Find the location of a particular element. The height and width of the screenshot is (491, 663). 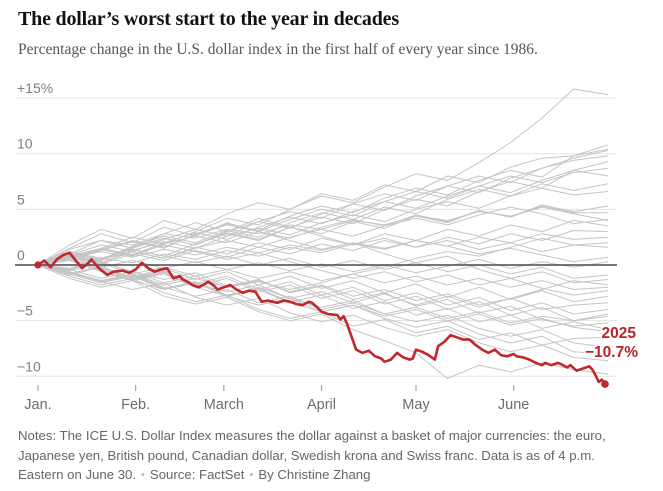

year-line-2020 is located at coordinates (323, 241).